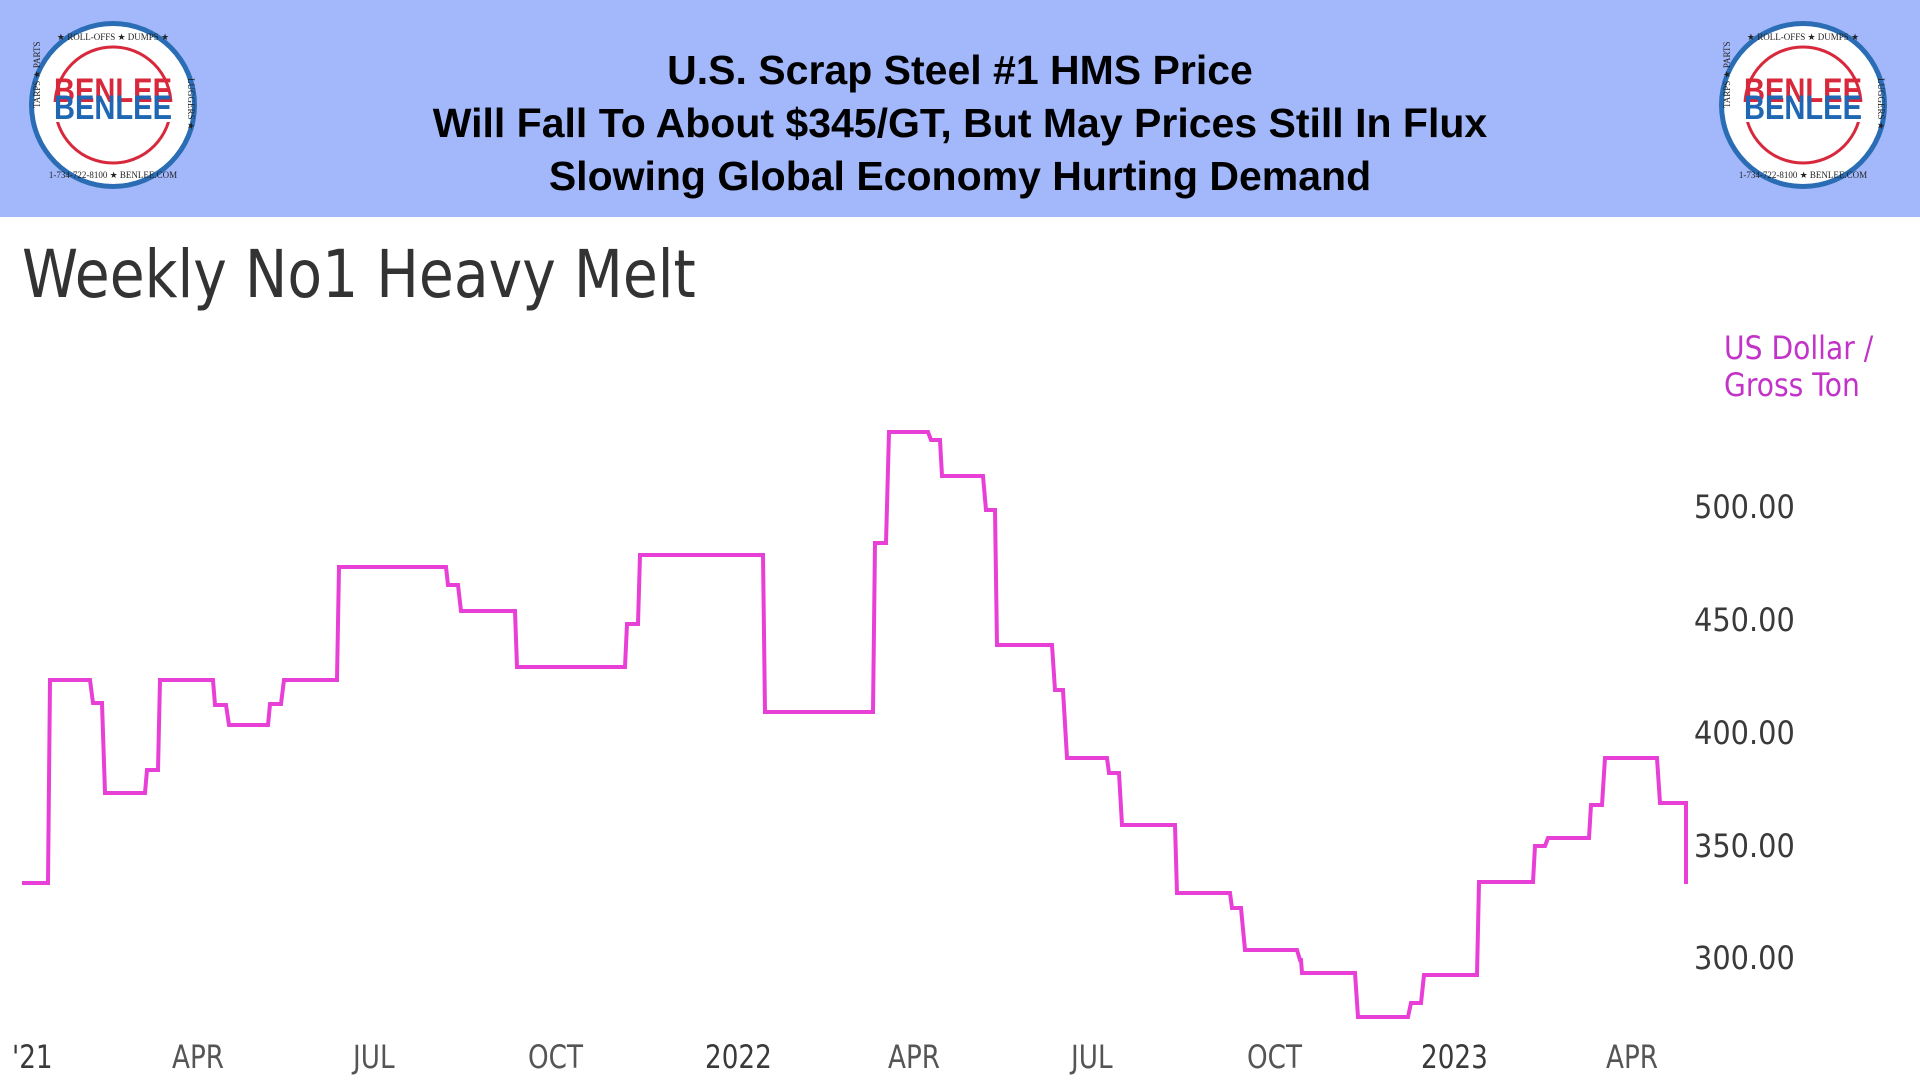 This screenshot has height=1081, width=1920. What do you see at coordinates (32, 1057) in the screenshot?
I see `x-tick-2021: '21` at bounding box center [32, 1057].